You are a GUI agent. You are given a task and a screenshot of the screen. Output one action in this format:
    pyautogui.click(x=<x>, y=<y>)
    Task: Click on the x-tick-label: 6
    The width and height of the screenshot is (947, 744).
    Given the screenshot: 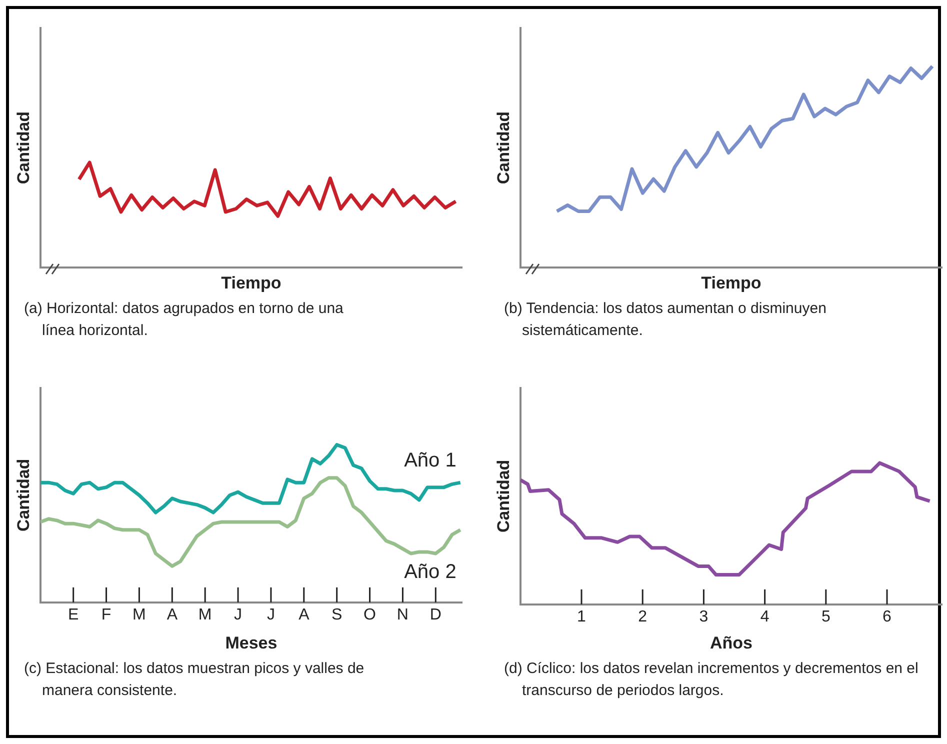 What is the action you would take?
    pyautogui.click(x=887, y=617)
    